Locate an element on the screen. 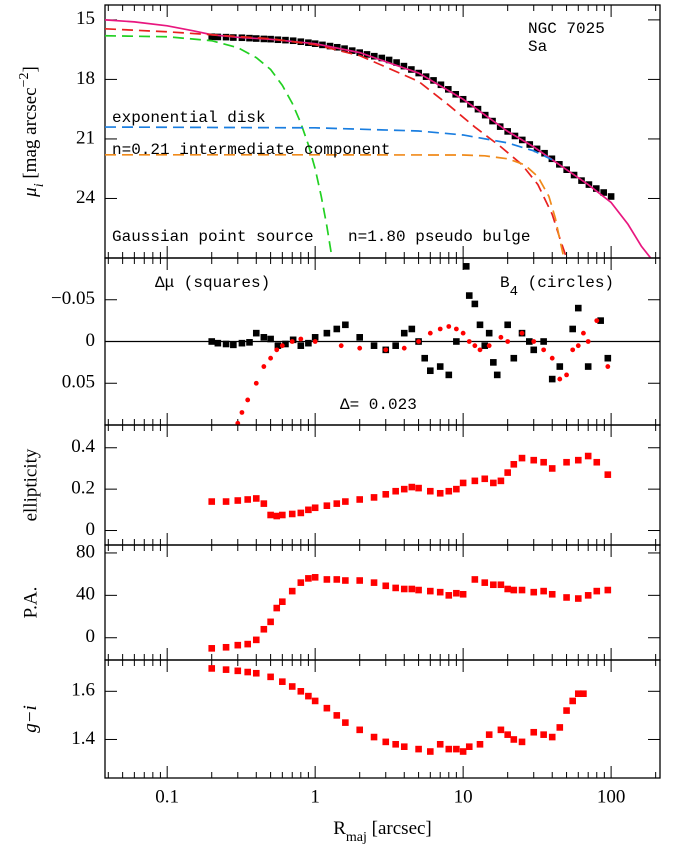 The image size is (674, 853). component-label: n=0.21 intermediate component is located at coordinates (251, 150).